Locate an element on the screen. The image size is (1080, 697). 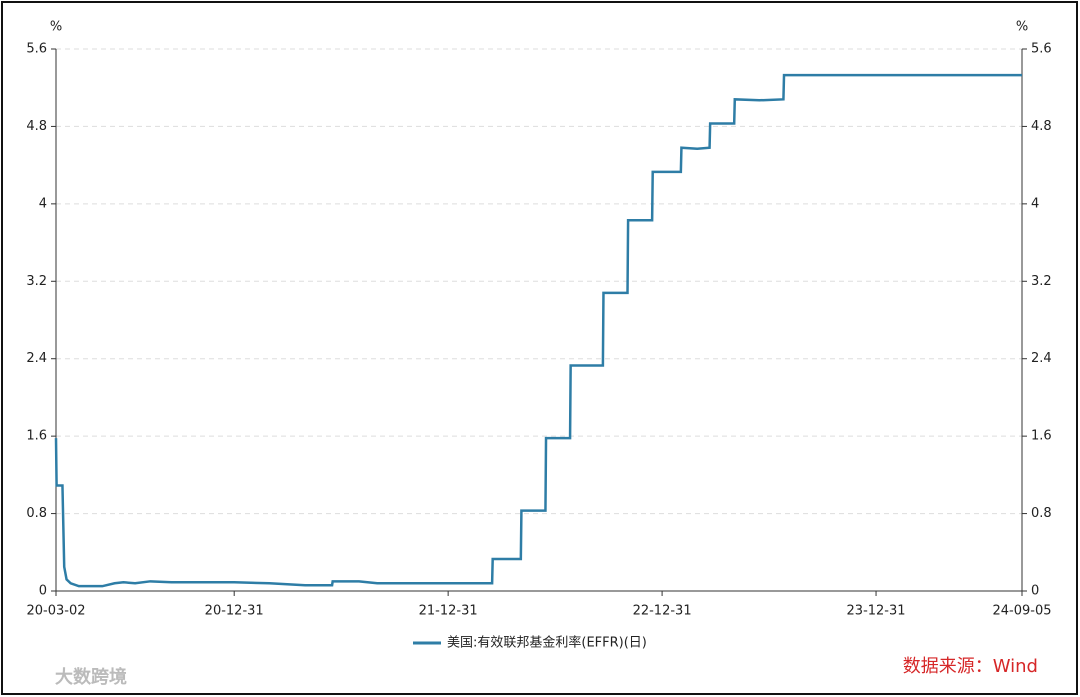
y-tick-label-right: 1.6 is located at coordinates (1041, 436).